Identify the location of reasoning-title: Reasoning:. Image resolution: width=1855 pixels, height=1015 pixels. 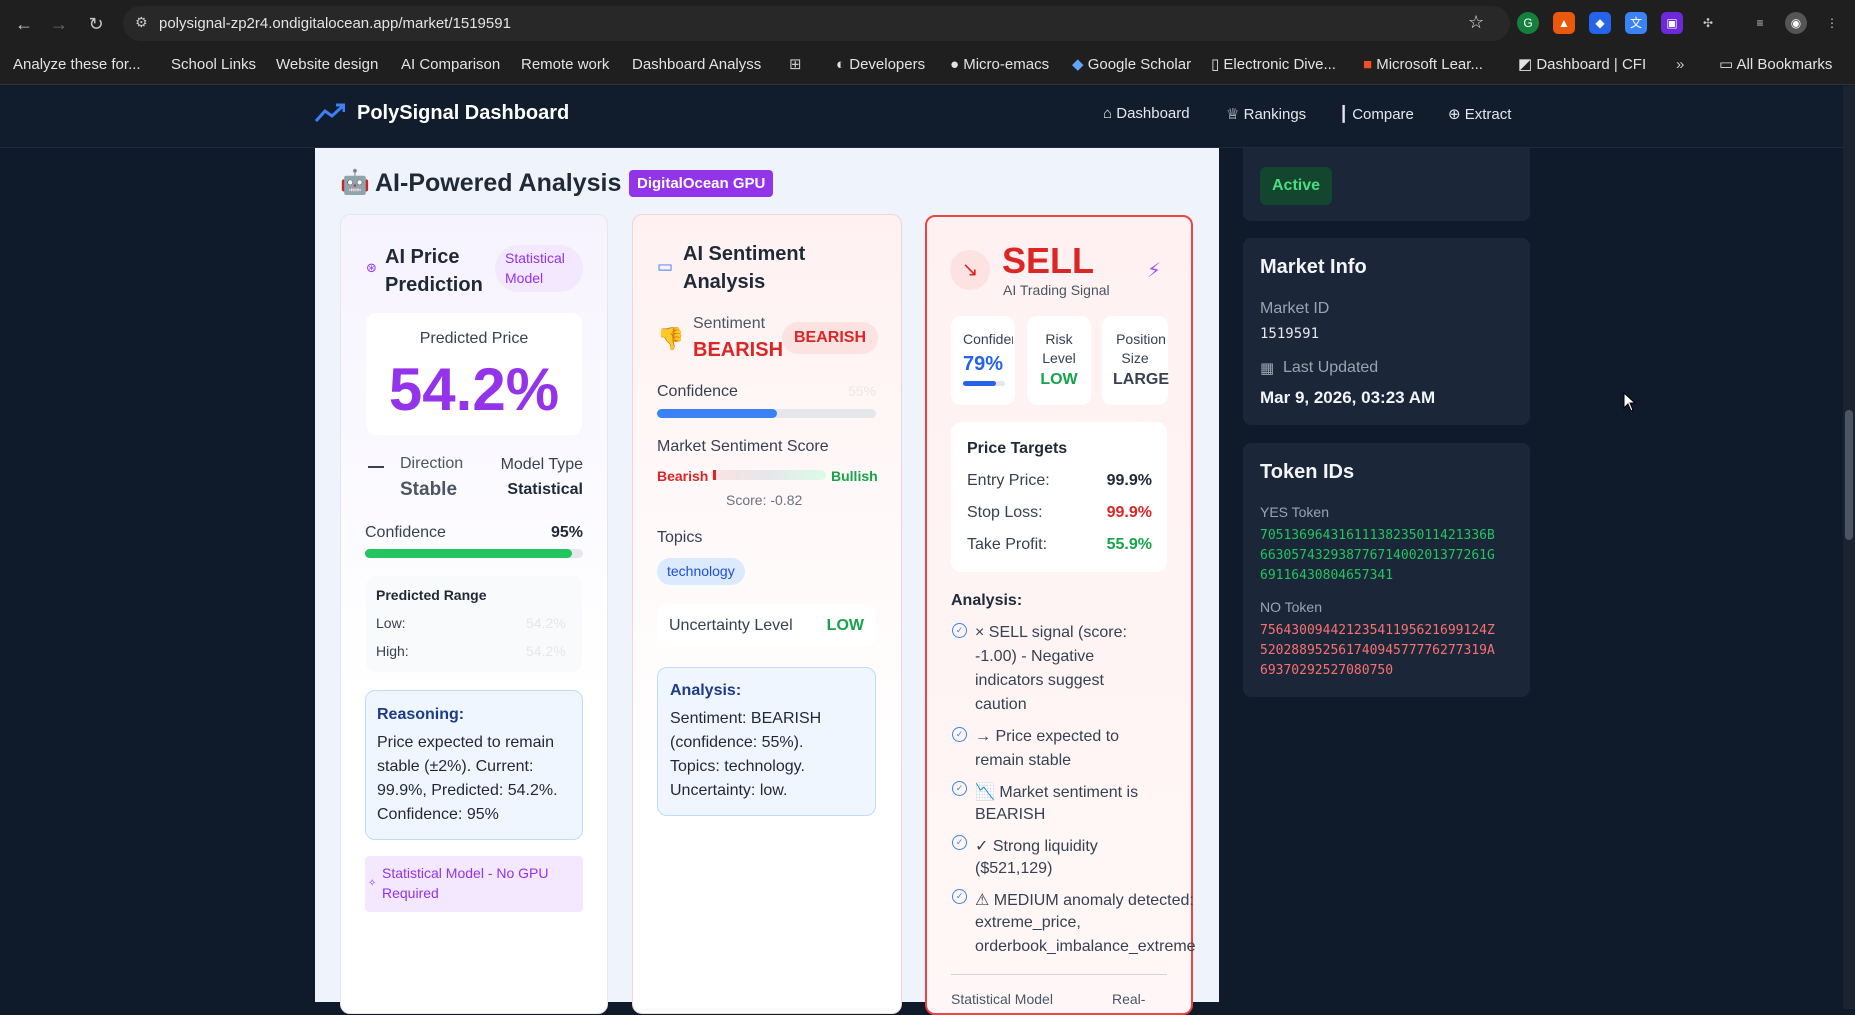
(421, 714).